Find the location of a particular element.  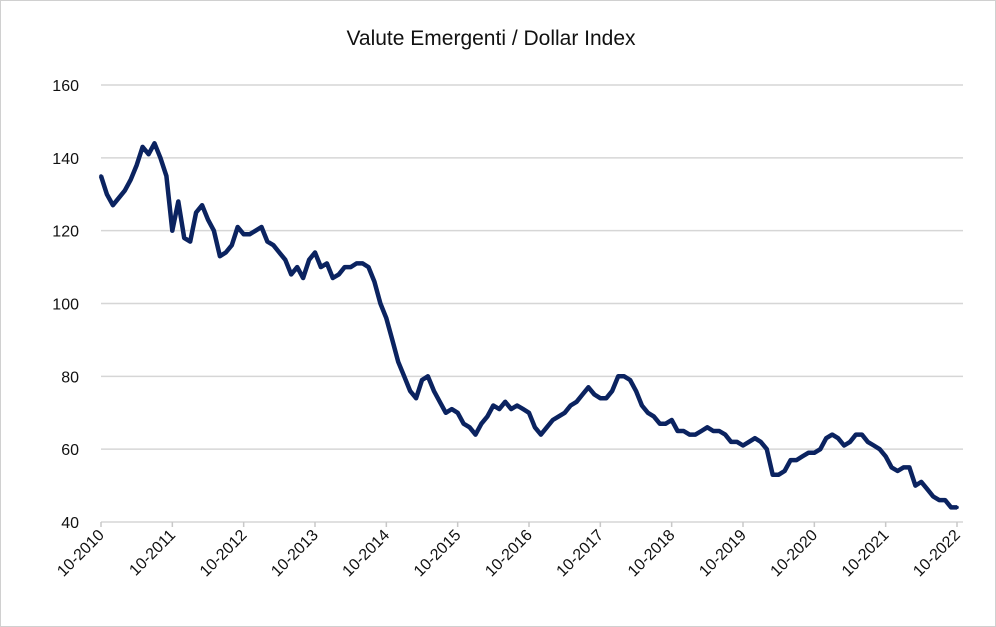

x-tick-label: 10-2022 is located at coordinates (937, 554).